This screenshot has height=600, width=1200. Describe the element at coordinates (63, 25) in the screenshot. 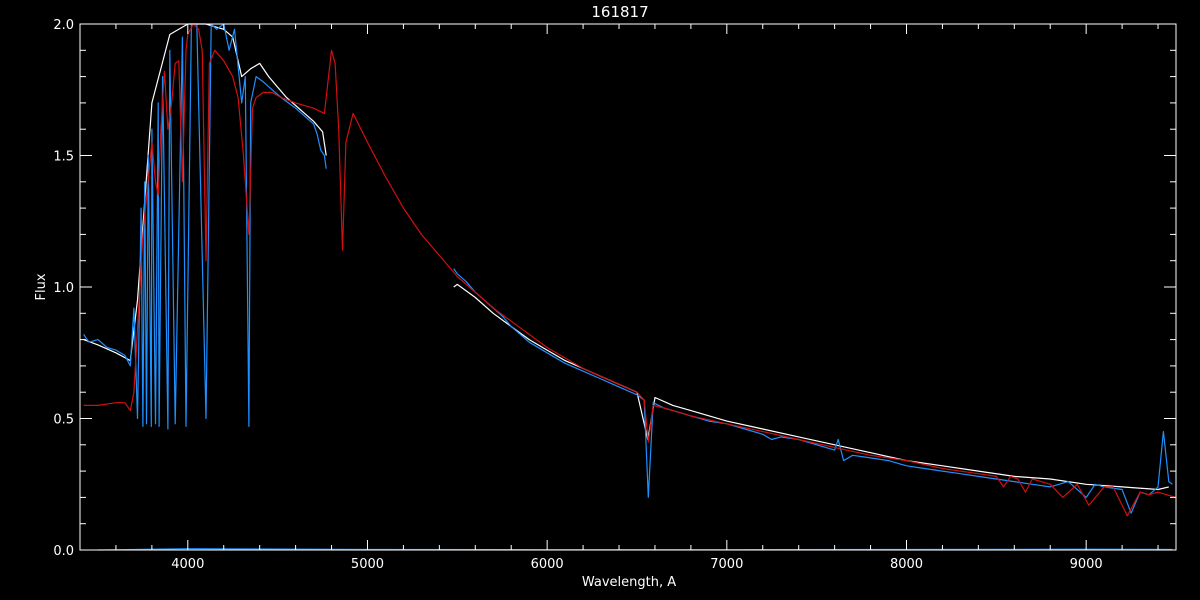

I see `y-tick-label: 2.0` at that location.